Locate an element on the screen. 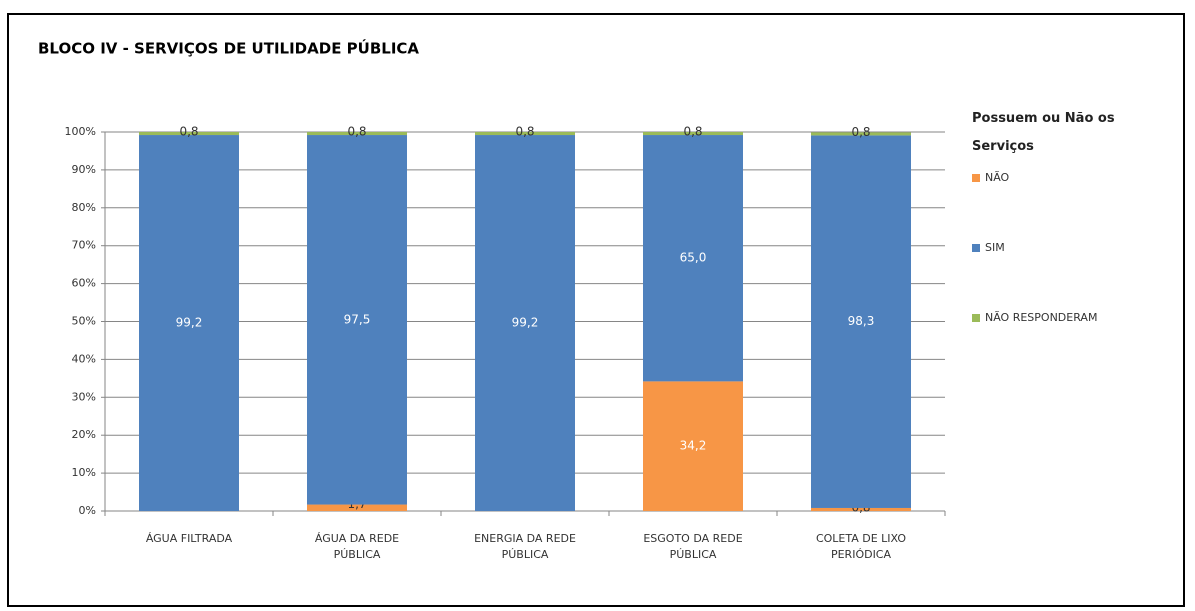  data-label: 65,0 is located at coordinates (693, 258).